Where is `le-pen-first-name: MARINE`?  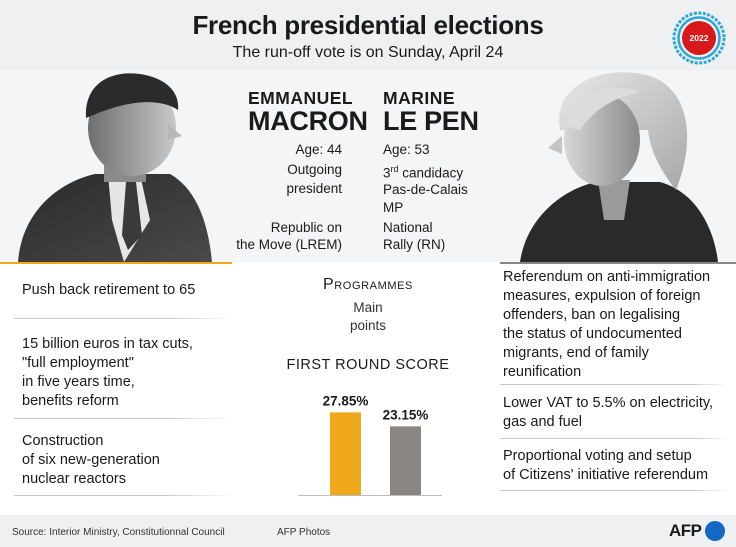 le-pen-first-name: MARINE is located at coordinates (419, 98).